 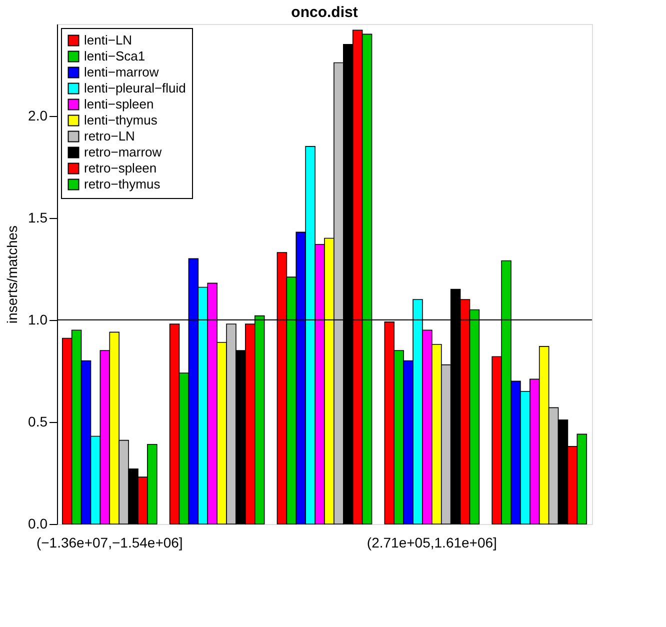 I want to click on y-tick-label: 2.0, so click(x=38, y=115).